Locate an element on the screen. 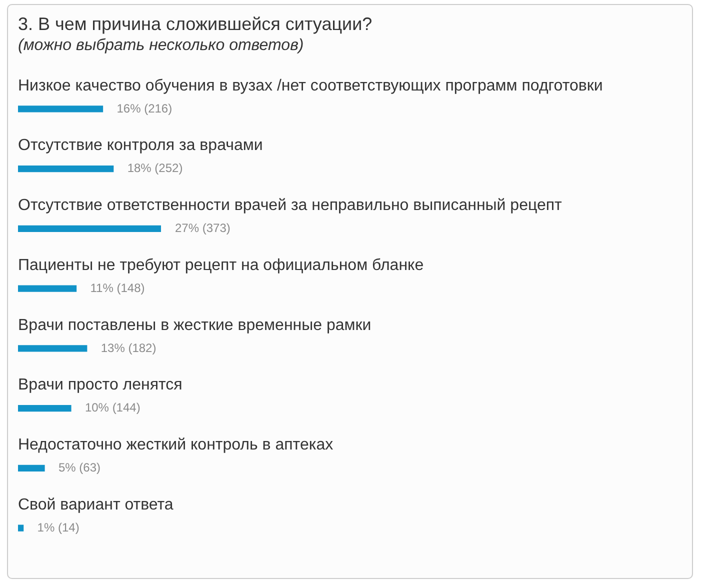 The width and height of the screenshot is (701, 585). chart-subtitle: (можно выбрать несколько ответов) is located at coordinates (161, 46).